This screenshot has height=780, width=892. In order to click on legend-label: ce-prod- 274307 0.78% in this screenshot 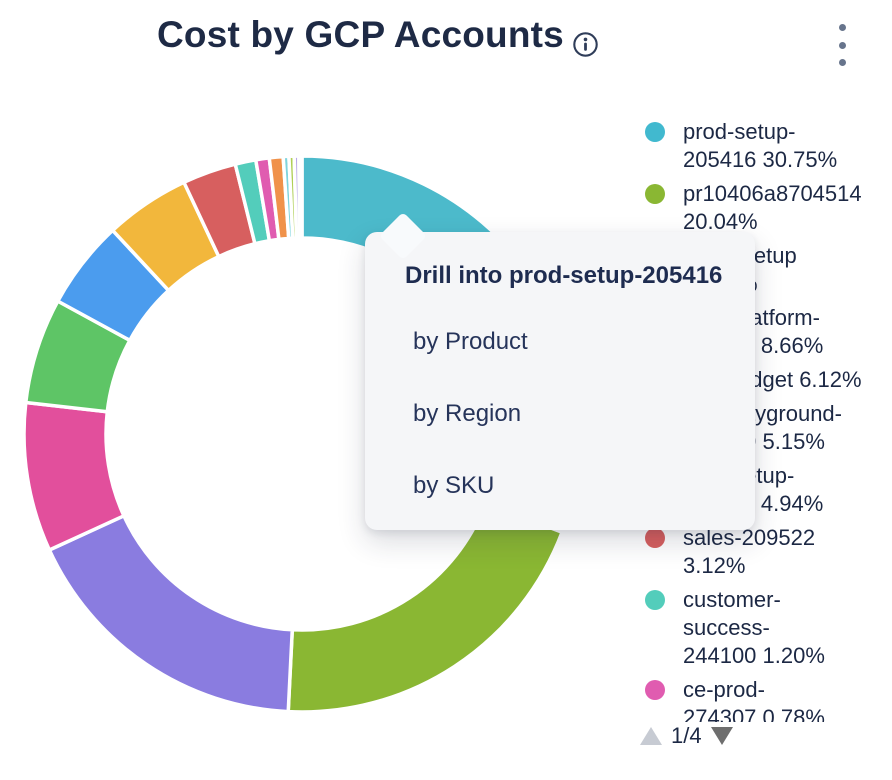, I will do `click(754, 699)`.